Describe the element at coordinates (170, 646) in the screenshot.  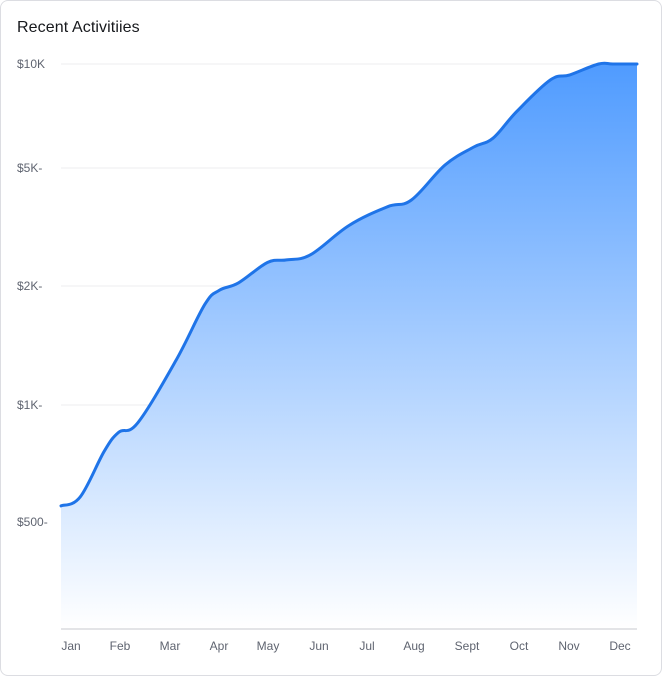
I see `x-tick-label: Mar` at that location.